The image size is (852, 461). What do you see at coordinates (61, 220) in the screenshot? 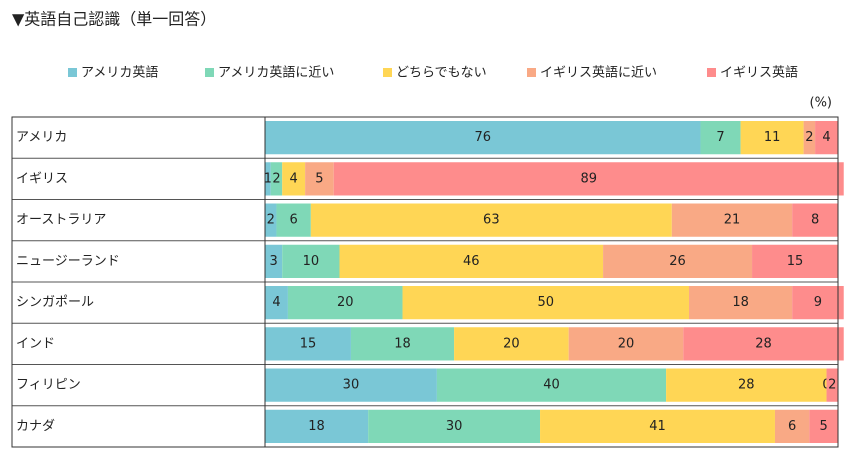
I see `category-label: オーストラリア` at bounding box center [61, 220].